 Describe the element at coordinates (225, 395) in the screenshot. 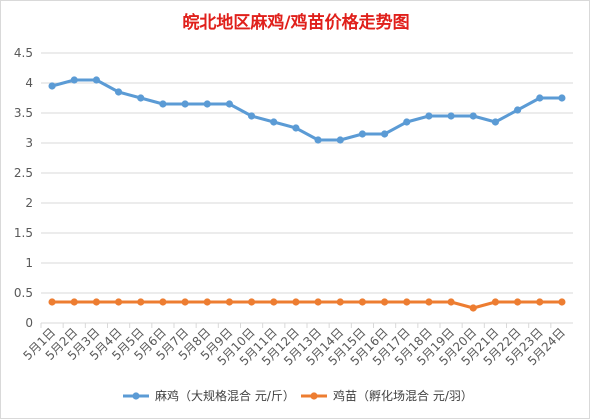

I see `legend-label: 麻鸡（大规格混合 元/斤）` at that location.